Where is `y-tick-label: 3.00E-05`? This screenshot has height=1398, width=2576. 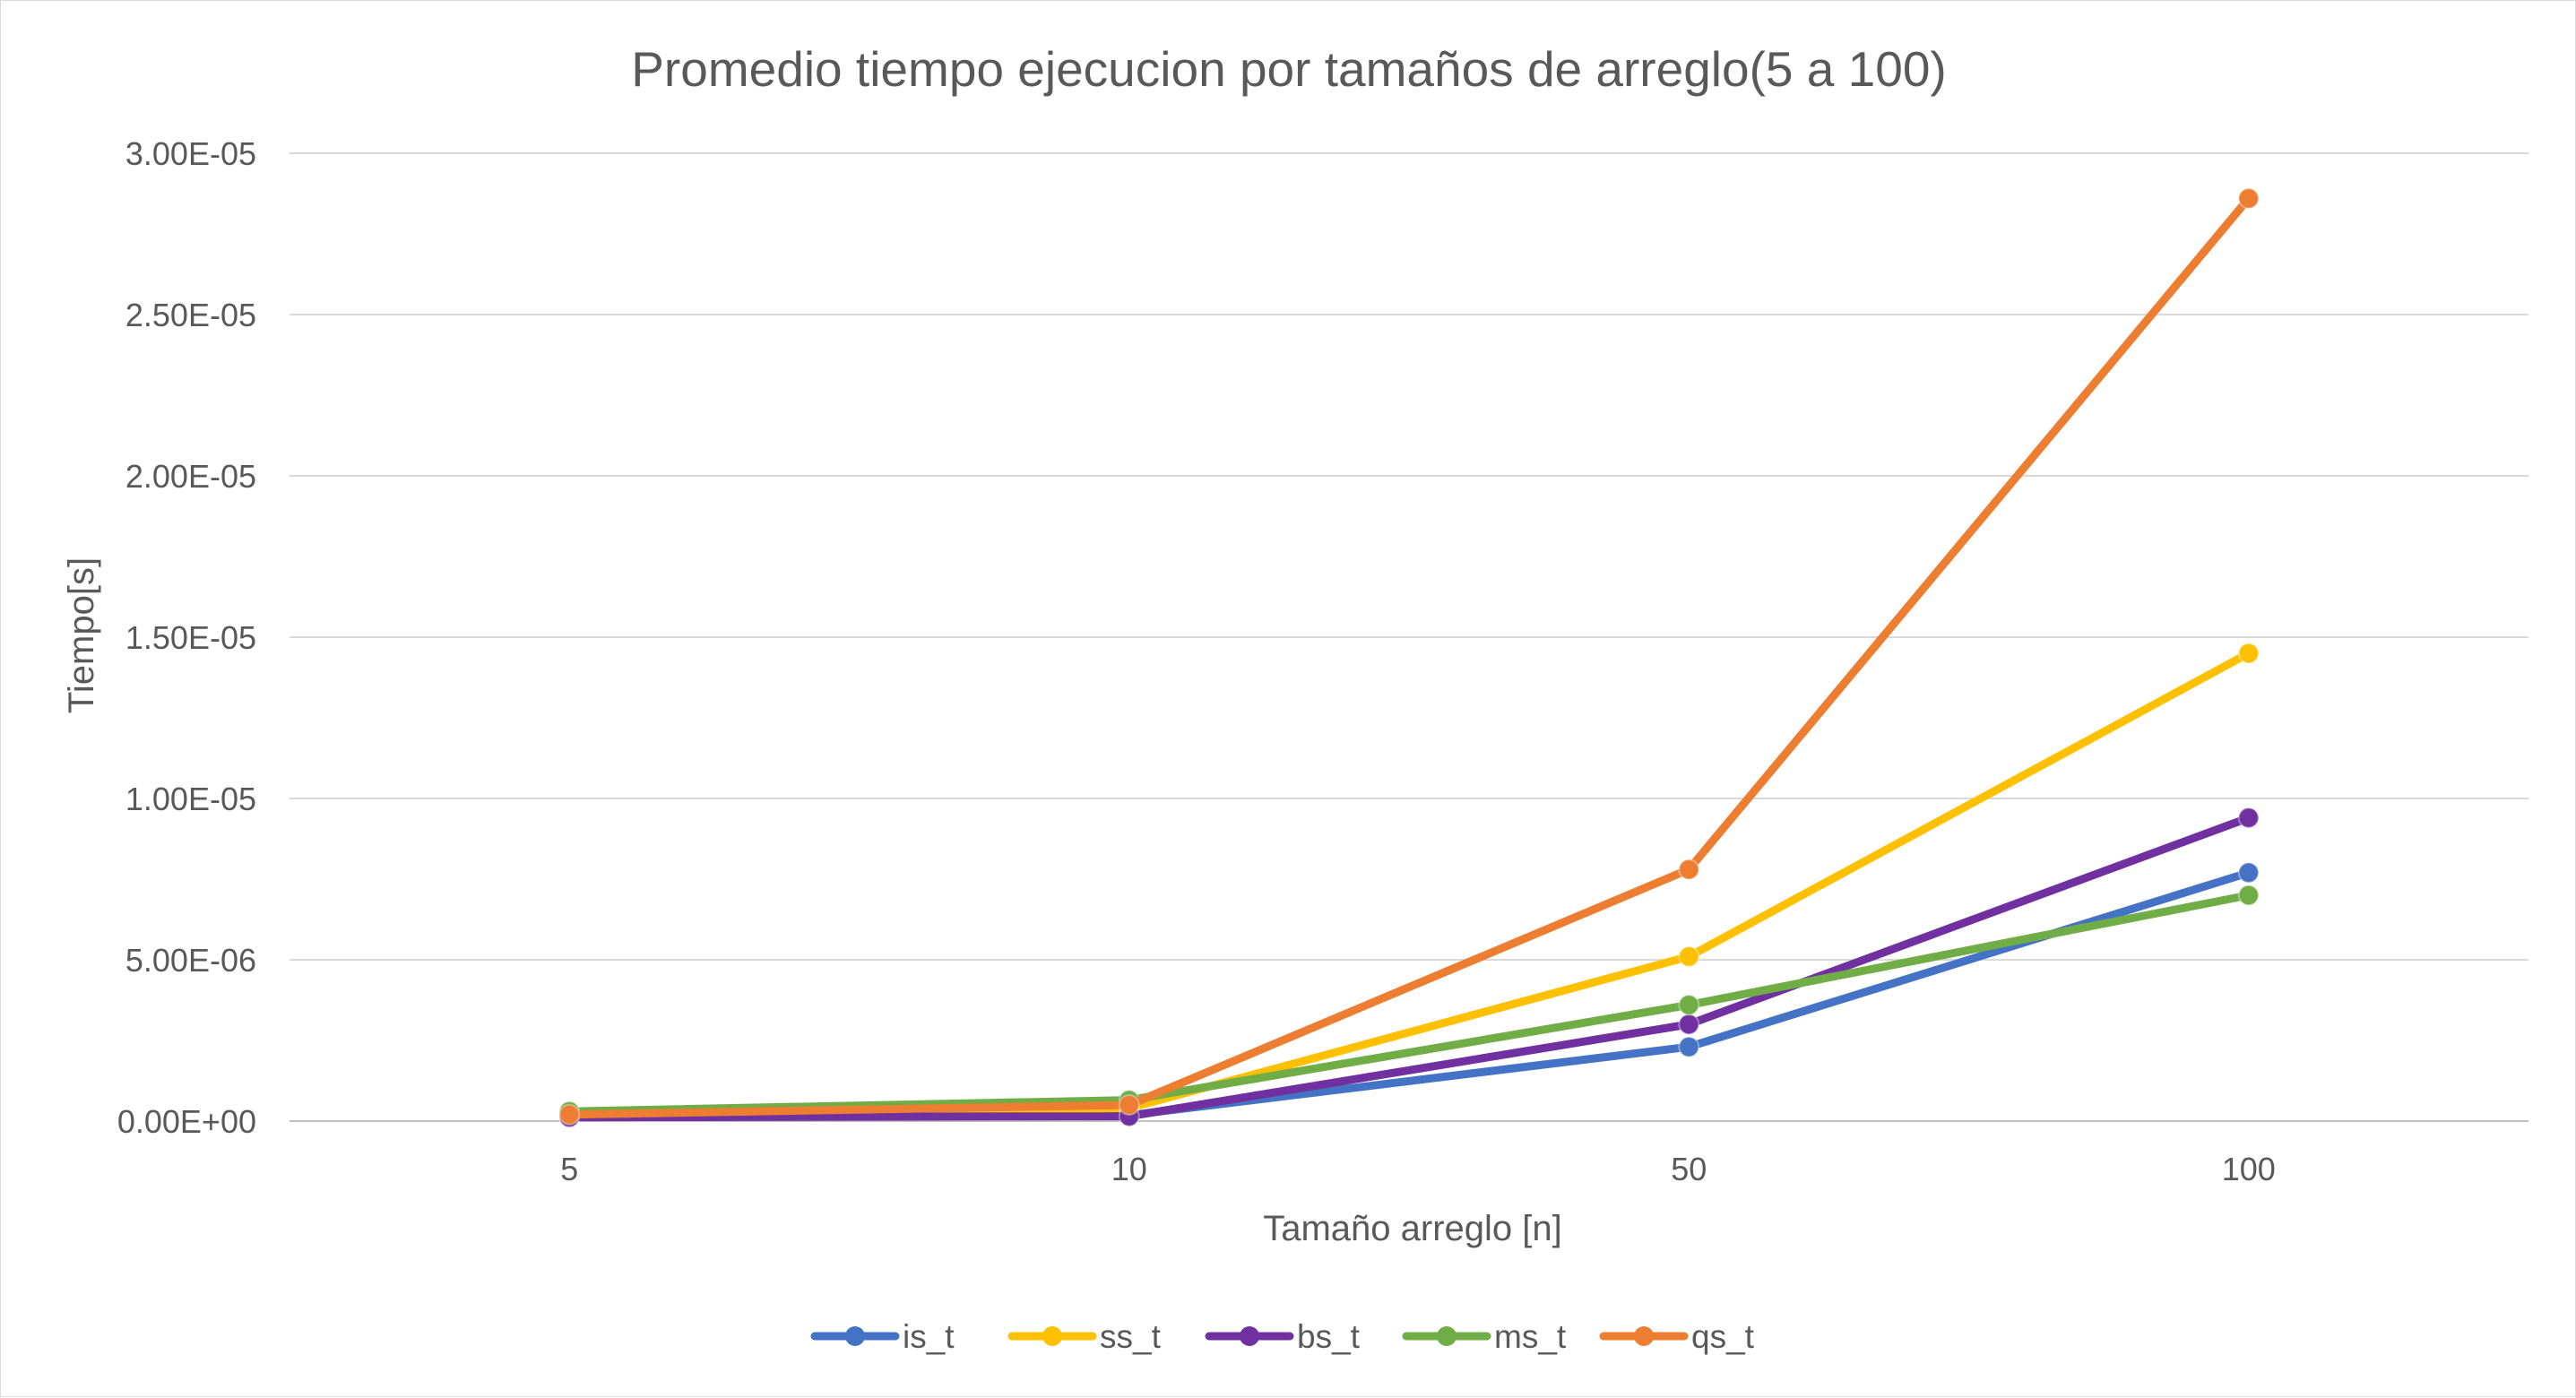 y-tick-label: 3.00E-05 is located at coordinates (190, 153).